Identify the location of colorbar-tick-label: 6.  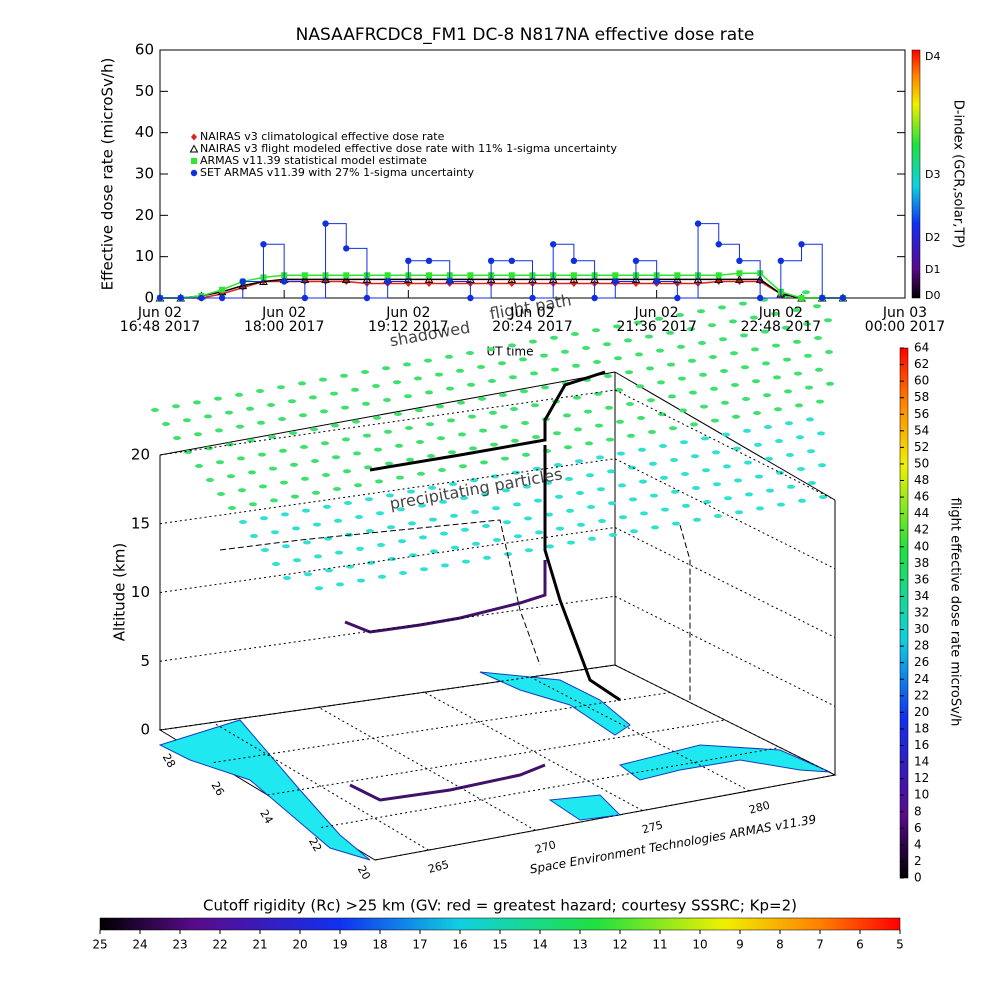
(918, 828).